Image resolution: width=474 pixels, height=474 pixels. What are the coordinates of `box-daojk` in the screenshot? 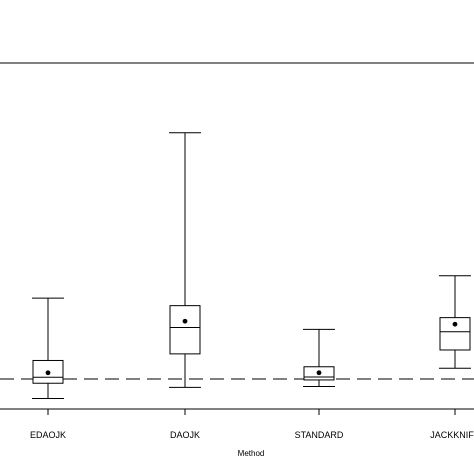 It's located at (185, 260).